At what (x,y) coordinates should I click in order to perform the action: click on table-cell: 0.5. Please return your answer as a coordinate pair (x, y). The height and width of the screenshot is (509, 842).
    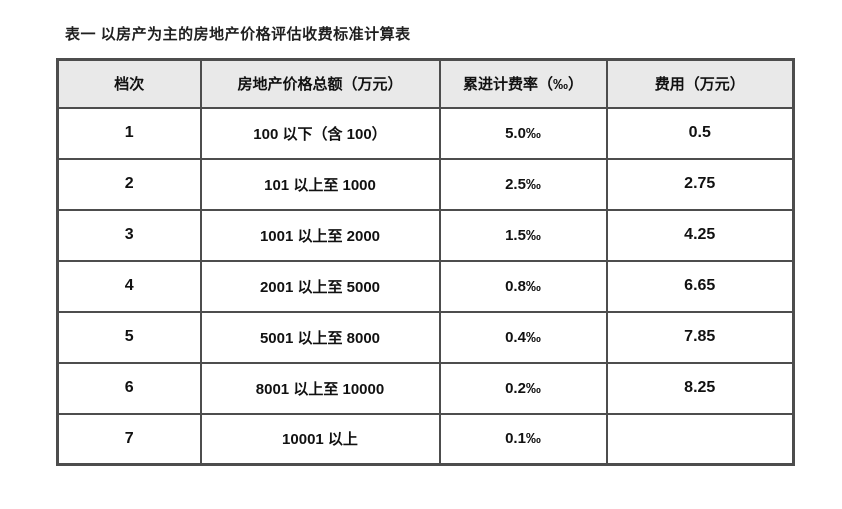
    Looking at the image, I should click on (700, 133).